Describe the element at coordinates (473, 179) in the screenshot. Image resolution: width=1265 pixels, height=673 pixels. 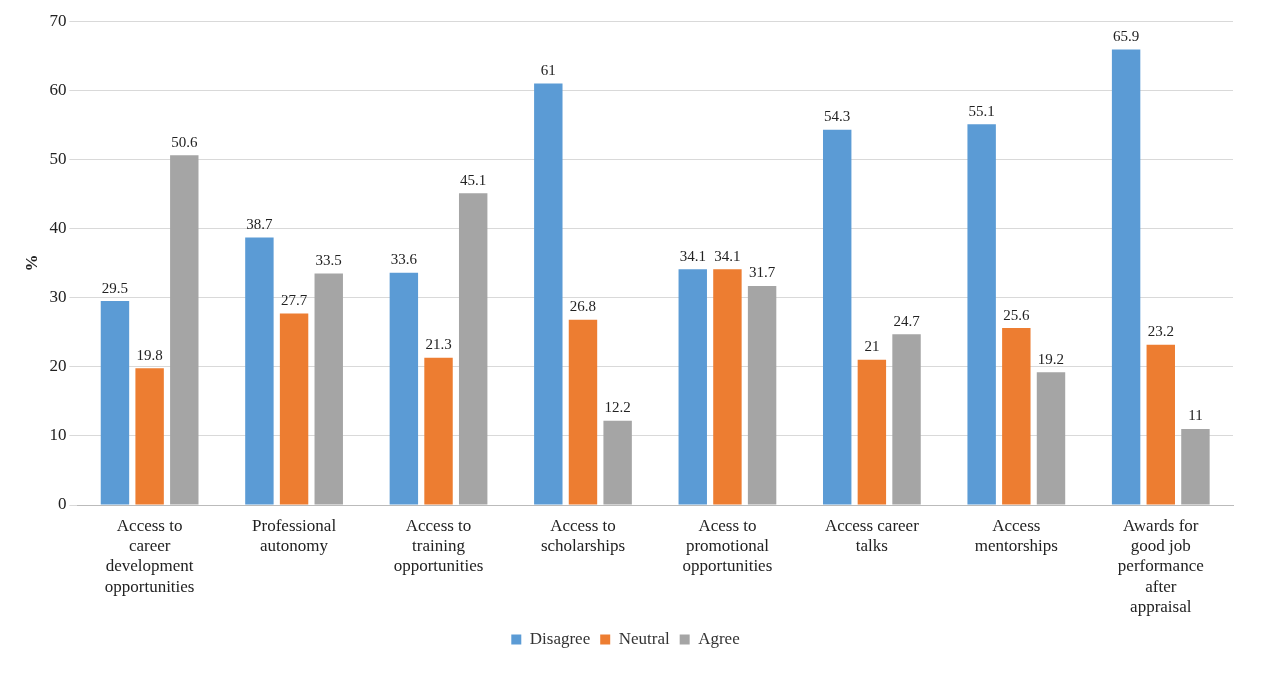
I see `data-label: 45.1` at that location.